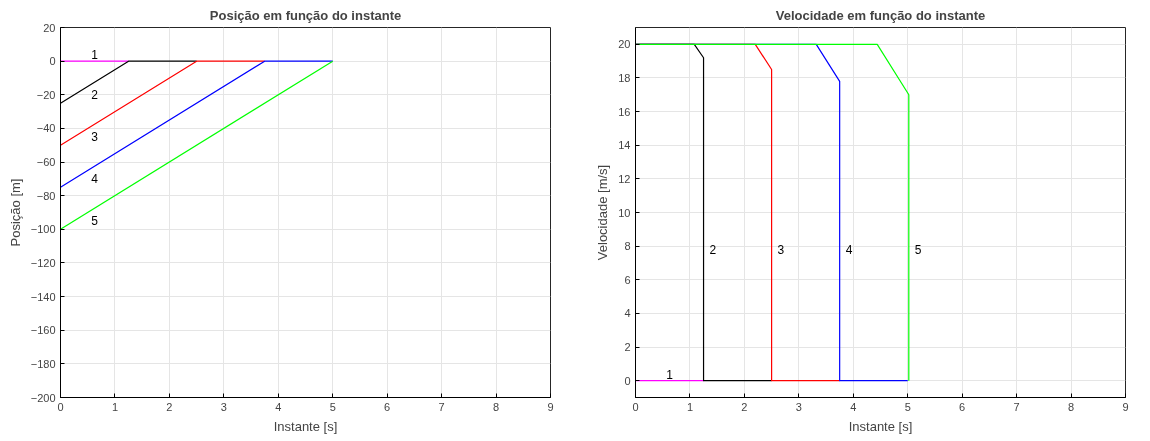  I want to click on y-tick-label: 18, so click(624, 77).